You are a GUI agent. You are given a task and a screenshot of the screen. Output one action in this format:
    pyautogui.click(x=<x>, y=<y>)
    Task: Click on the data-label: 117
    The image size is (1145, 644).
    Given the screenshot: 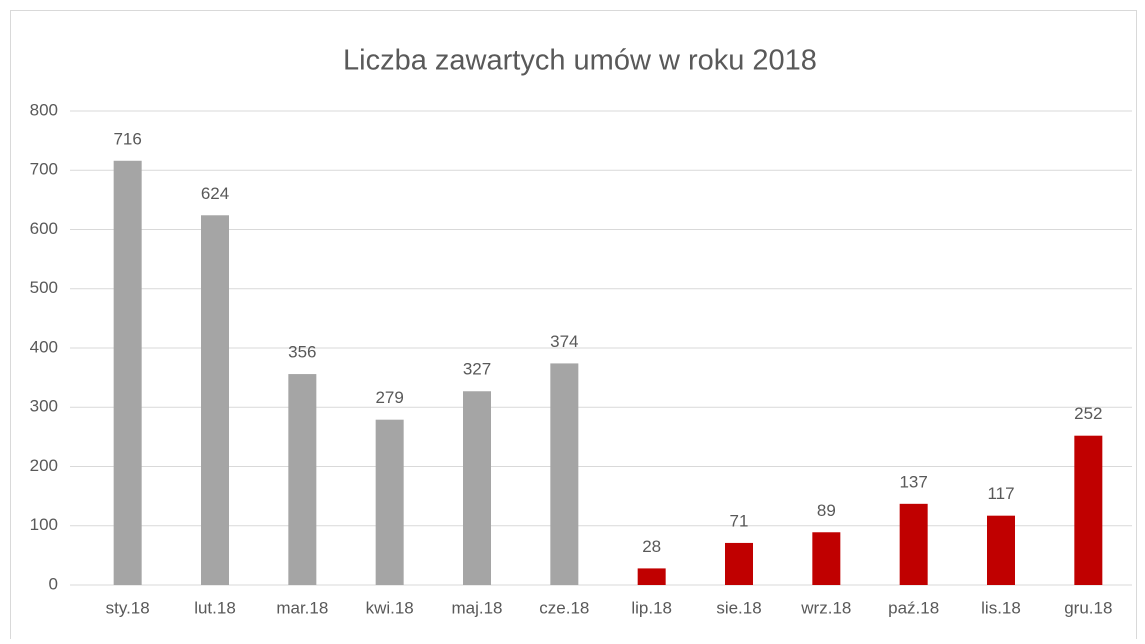 What is the action you would take?
    pyautogui.click(x=1000, y=493)
    